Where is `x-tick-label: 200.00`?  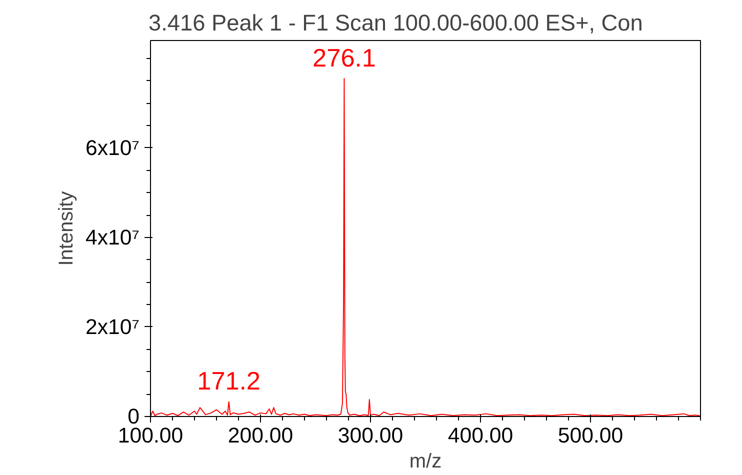
x-tick-label: 200.00 is located at coordinates (261, 436).